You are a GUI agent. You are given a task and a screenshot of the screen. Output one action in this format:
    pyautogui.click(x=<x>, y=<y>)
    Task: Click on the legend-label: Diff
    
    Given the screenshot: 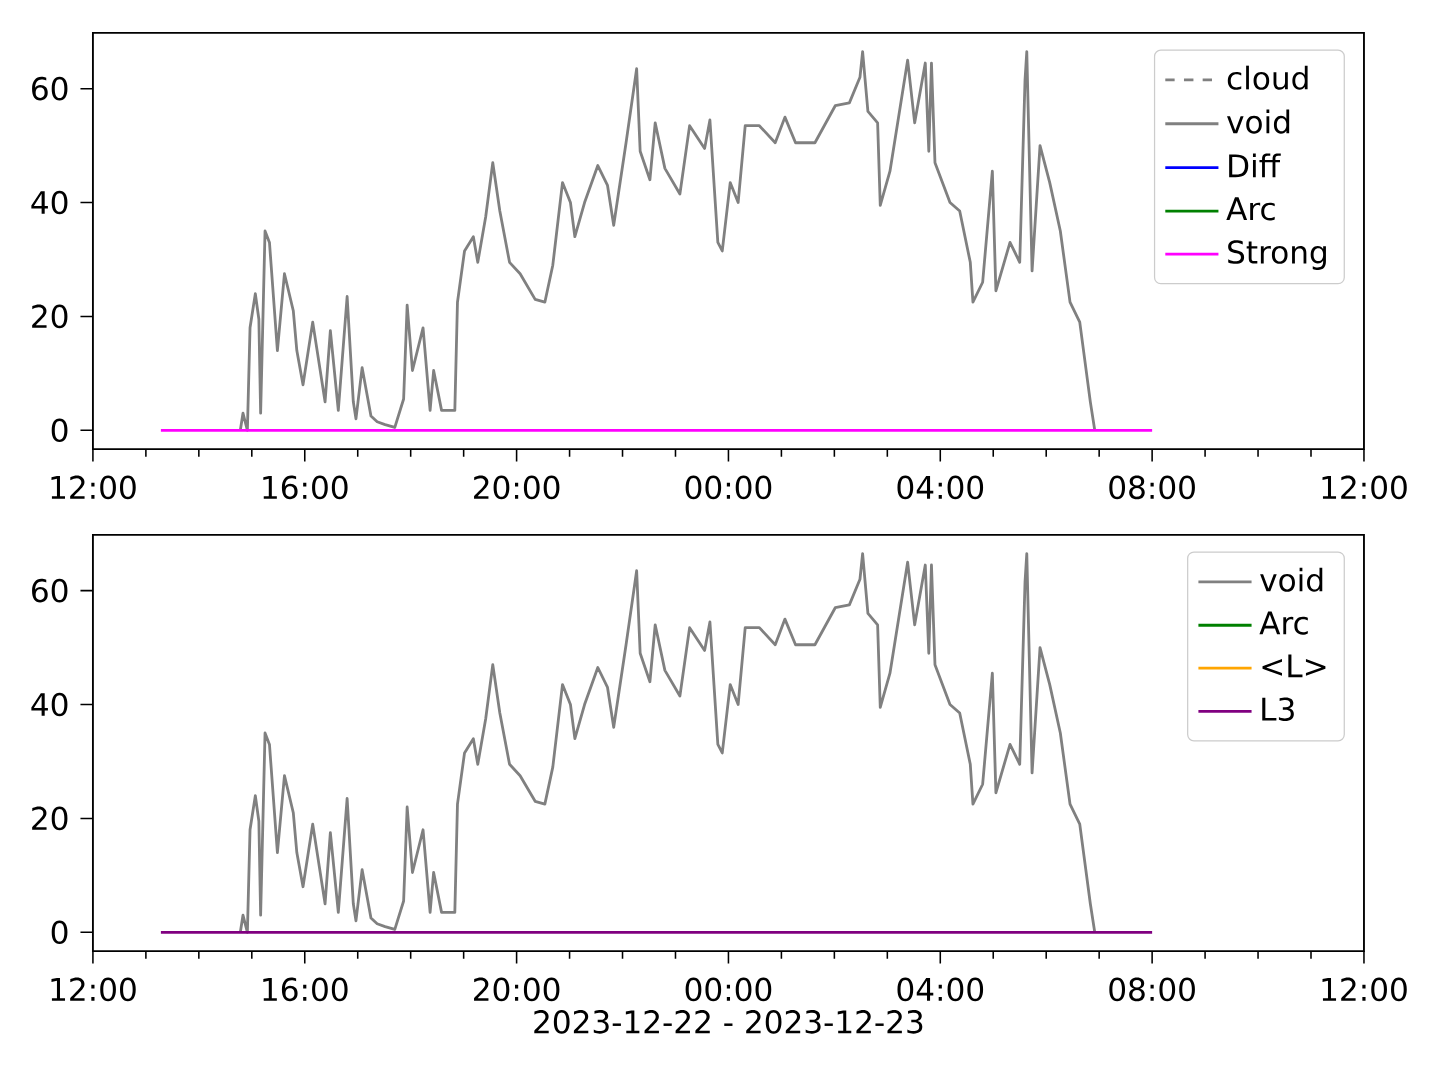 What is the action you would take?
    pyautogui.click(x=1255, y=165)
    